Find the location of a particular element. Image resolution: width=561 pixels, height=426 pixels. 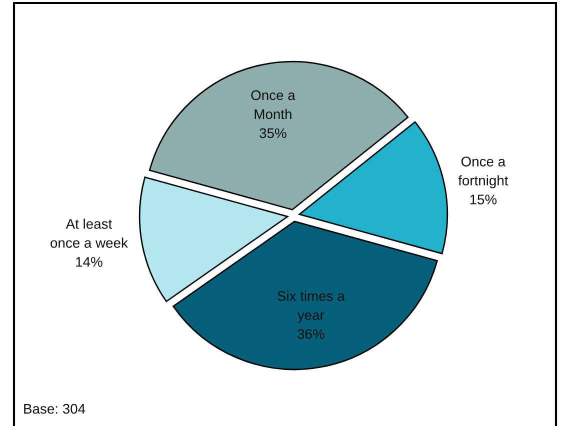

data-label: 14% is located at coordinates (89, 262).